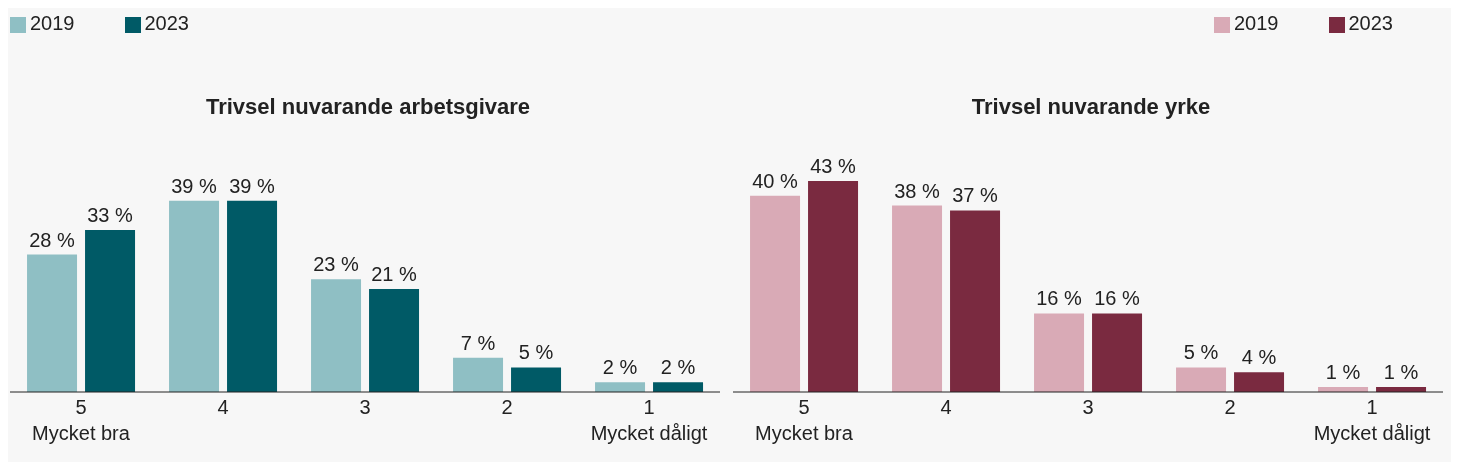 This screenshot has width=1459, height=470. I want to click on data-label: 28 %, so click(52, 239).